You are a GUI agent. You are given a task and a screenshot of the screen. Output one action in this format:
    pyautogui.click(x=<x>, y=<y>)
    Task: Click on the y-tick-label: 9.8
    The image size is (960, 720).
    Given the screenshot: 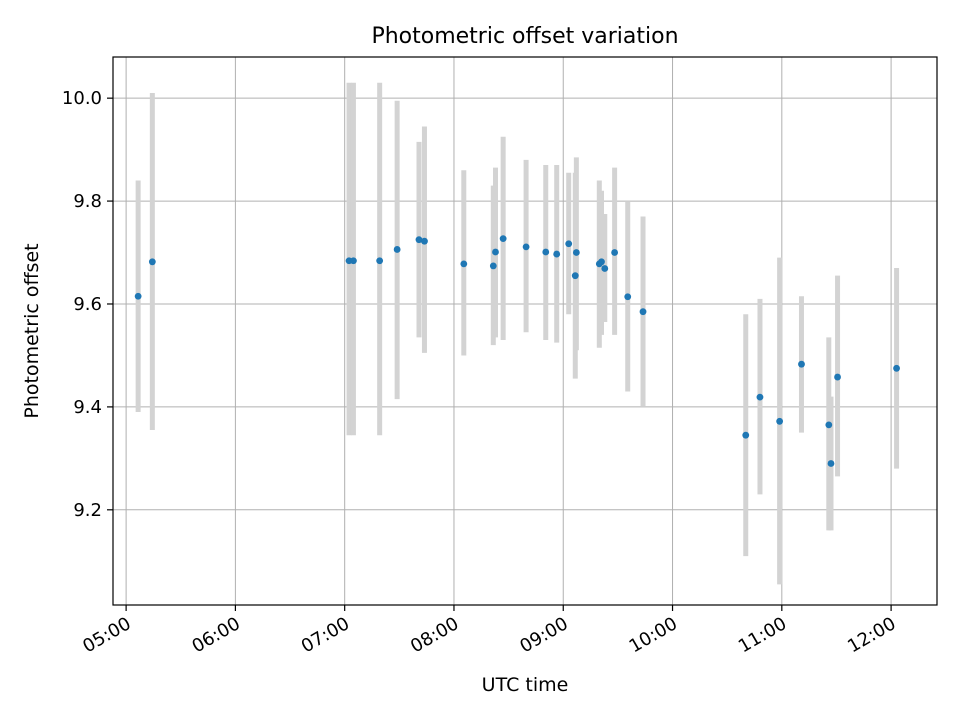 What is the action you would take?
    pyautogui.click(x=87, y=201)
    